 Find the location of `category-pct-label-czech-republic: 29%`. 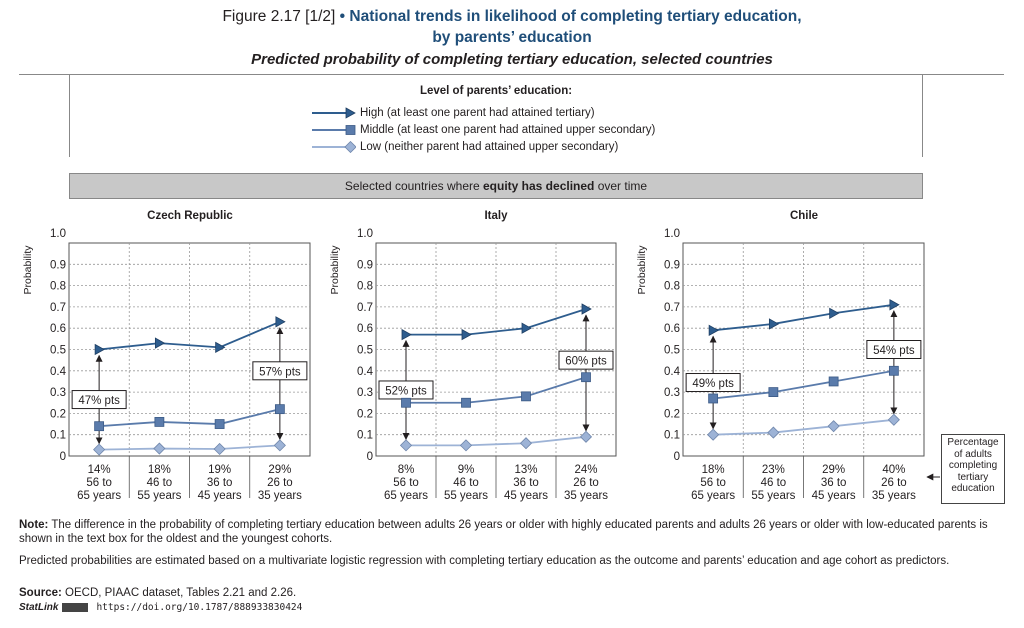

category-pct-label-czech-republic: 29% is located at coordinates (279, 470).